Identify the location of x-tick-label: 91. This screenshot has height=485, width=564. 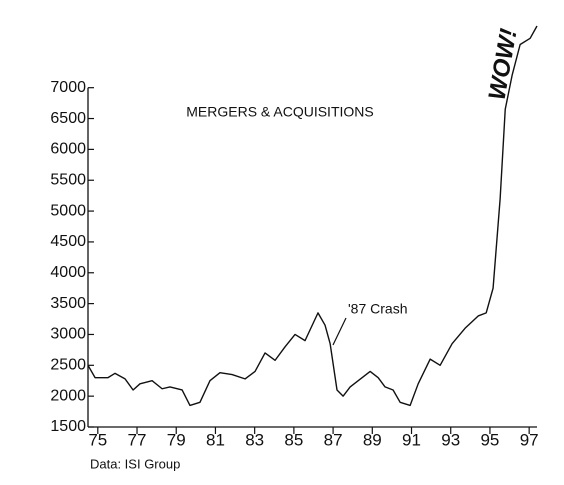
(411, 439).